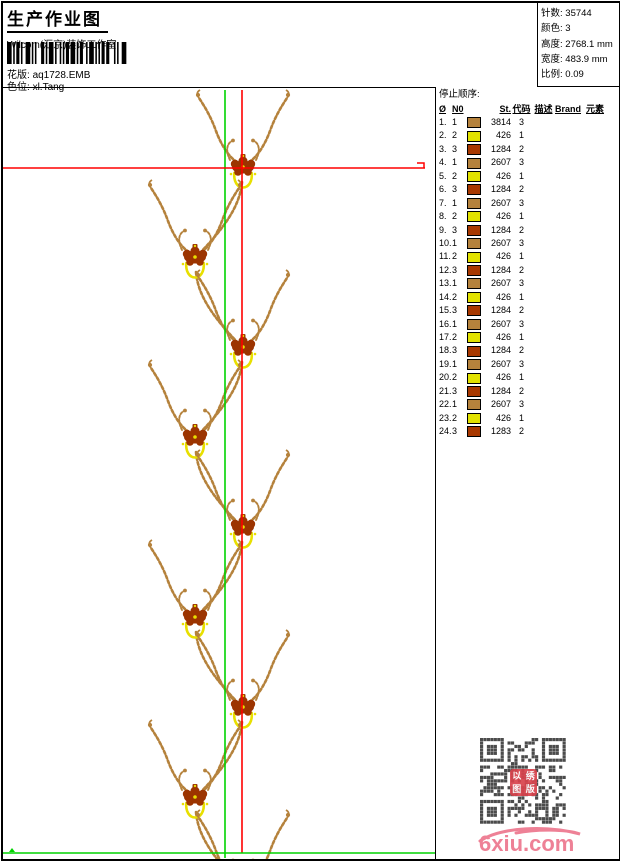  What do you see at coordinates (570, 109) in the screenshot?
I see `col-brand: Brand` at bounding box center [570, 109].